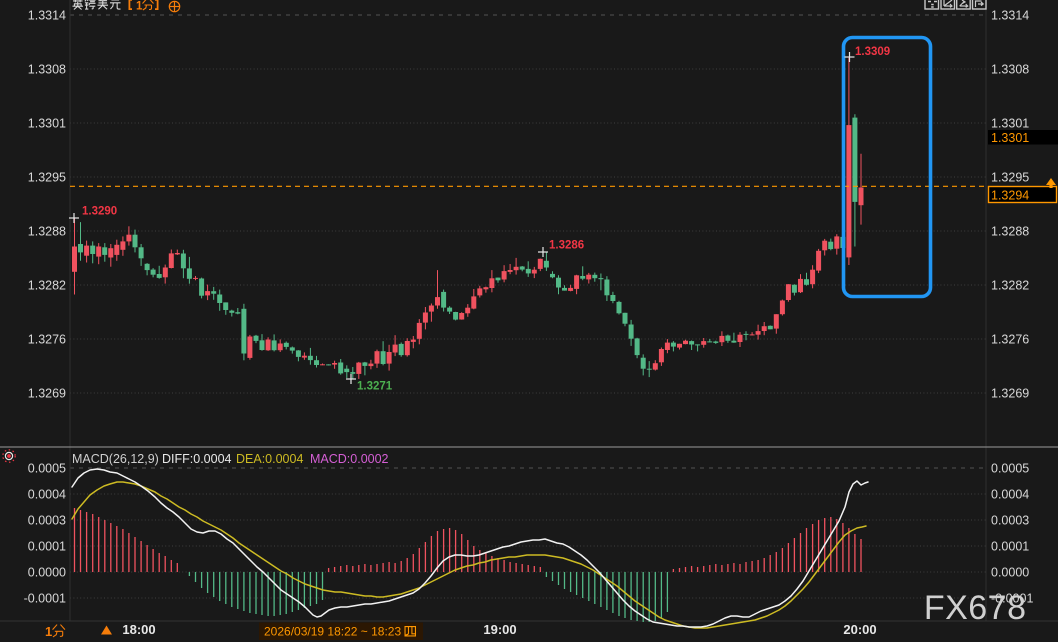 The height and width of the screenshot is (642, 1058). What do you see at coordinates (269, 459) in the screenshot?
I see `svg-text: DEA:0.0004` at bounding box center [269, 459].